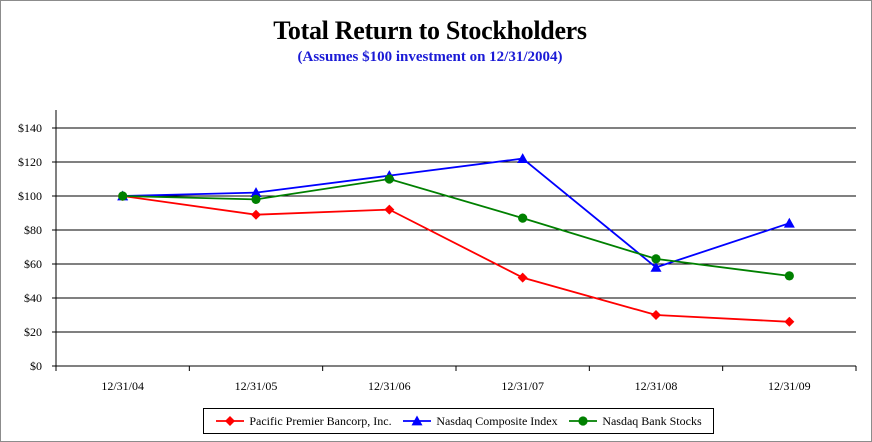 The height and width of the screenshot is (442, 872). I want to click on y-tick-label: $60, so click(33, 264).